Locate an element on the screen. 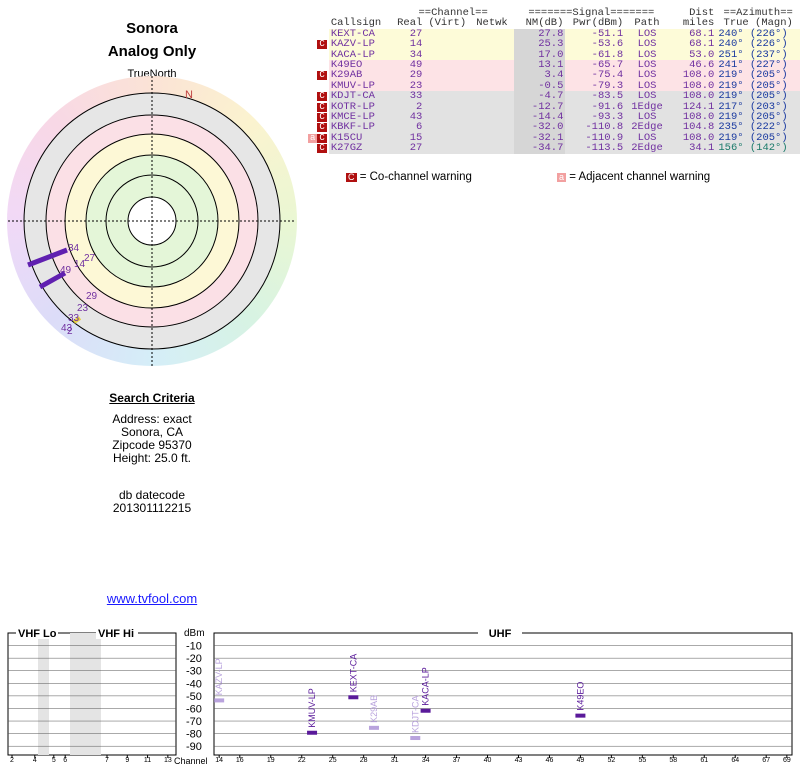  x-tick-label: 13 is located at coordinates (168, 760).